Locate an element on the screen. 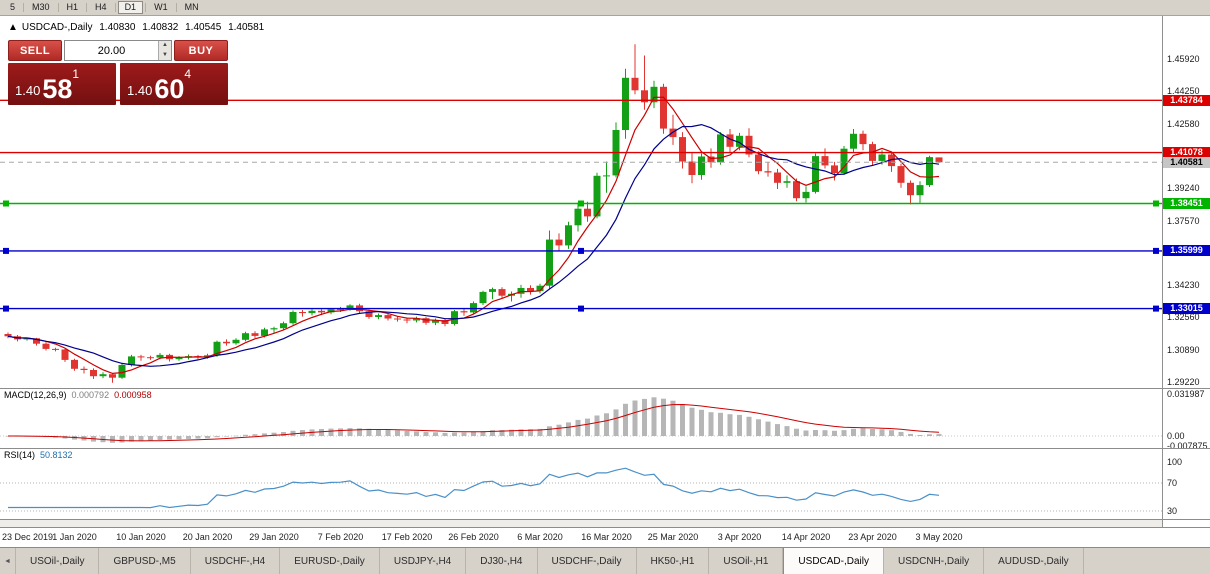 This screenshot has width=1210, height=574. date-axis-label: 26 Feb 2020 is located at coordinates (473, 537).